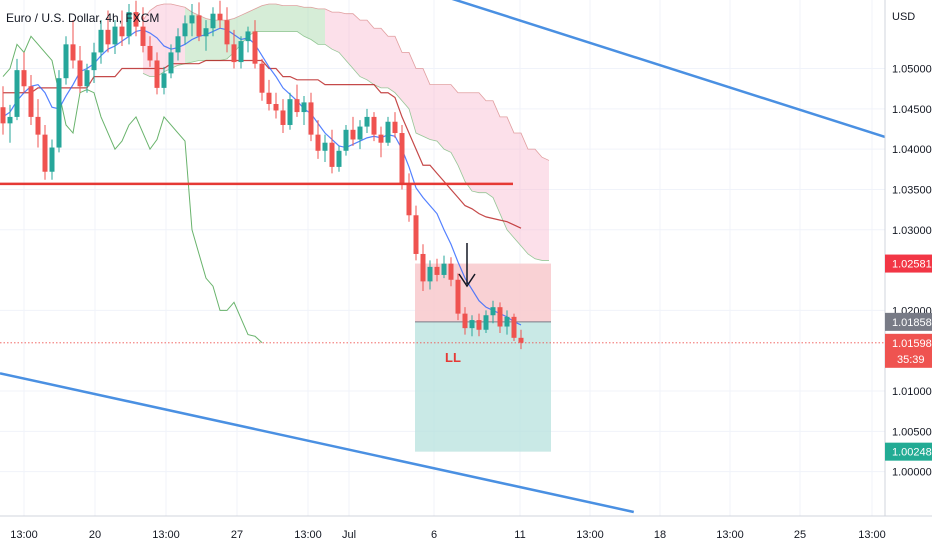  I want to click on time-tick-label: 25, so click(800, 535).